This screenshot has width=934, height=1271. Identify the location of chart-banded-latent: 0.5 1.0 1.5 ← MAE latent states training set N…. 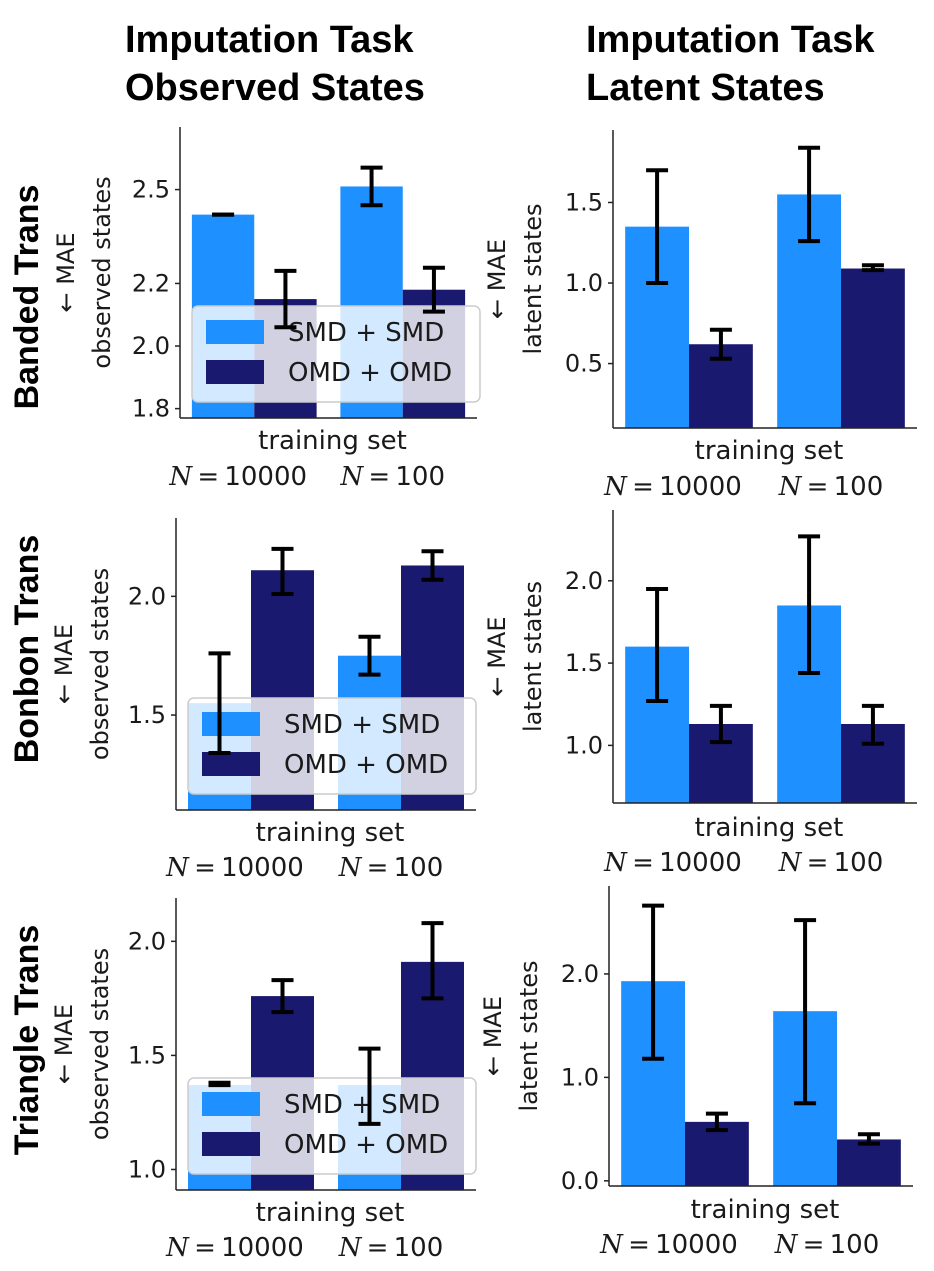
(700, 316).